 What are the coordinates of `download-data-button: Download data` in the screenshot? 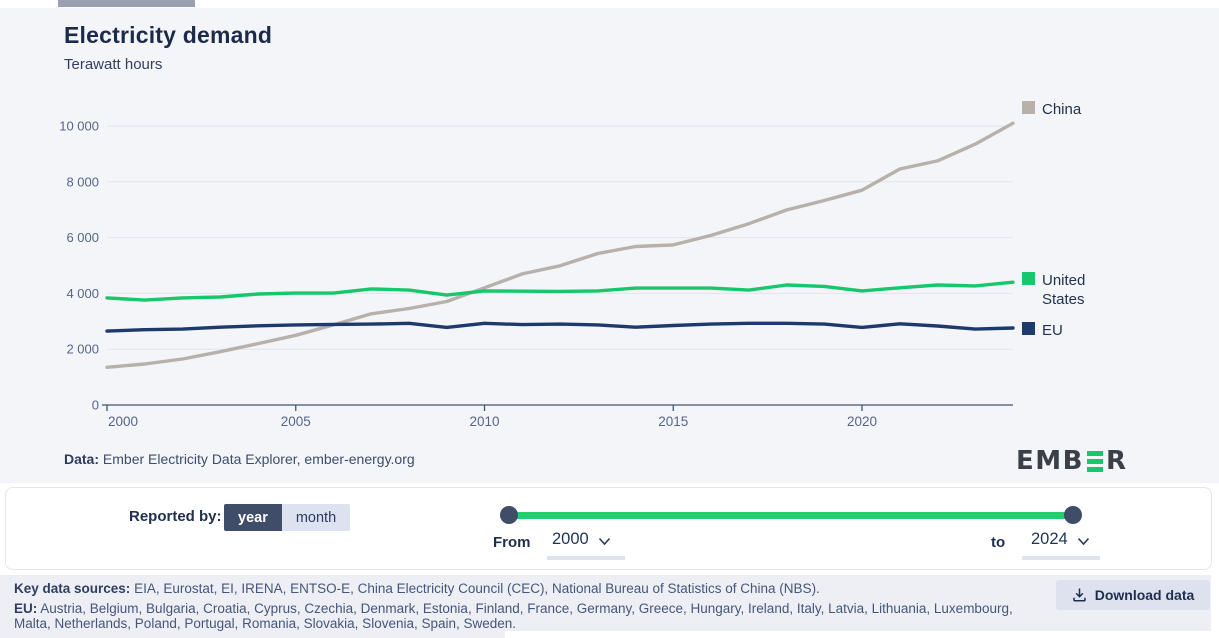 It's located at (1133, 595).